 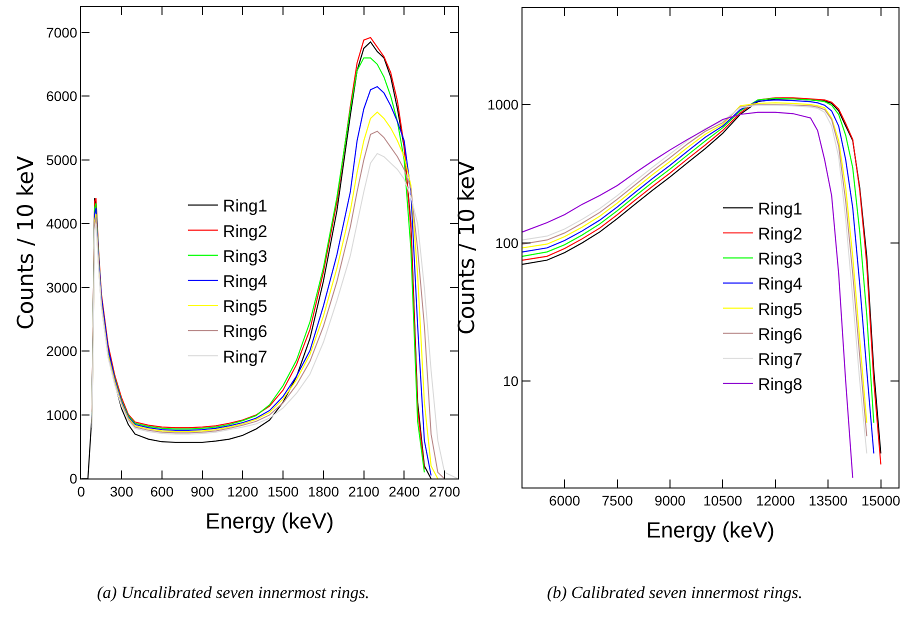 What do you see at coordinates (507, 242) in the screenshot?
I see `y-tick-label: 100` at bounding box center [507, 242].